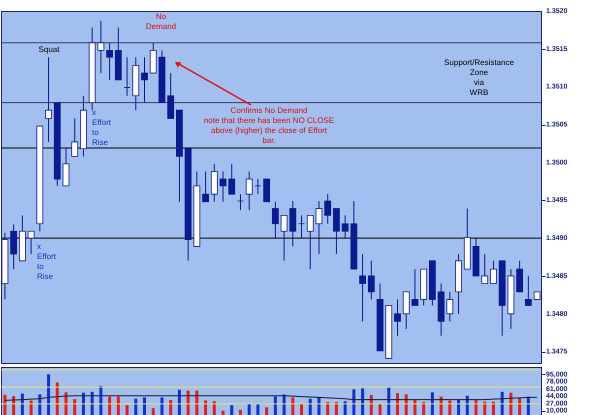 Image resolution: width=589 pixels, height=415 pixels. What do you see at coordinates (49, 49) in the screenshot?
I see `annotation: Squat` at bounding box center [49, 49].